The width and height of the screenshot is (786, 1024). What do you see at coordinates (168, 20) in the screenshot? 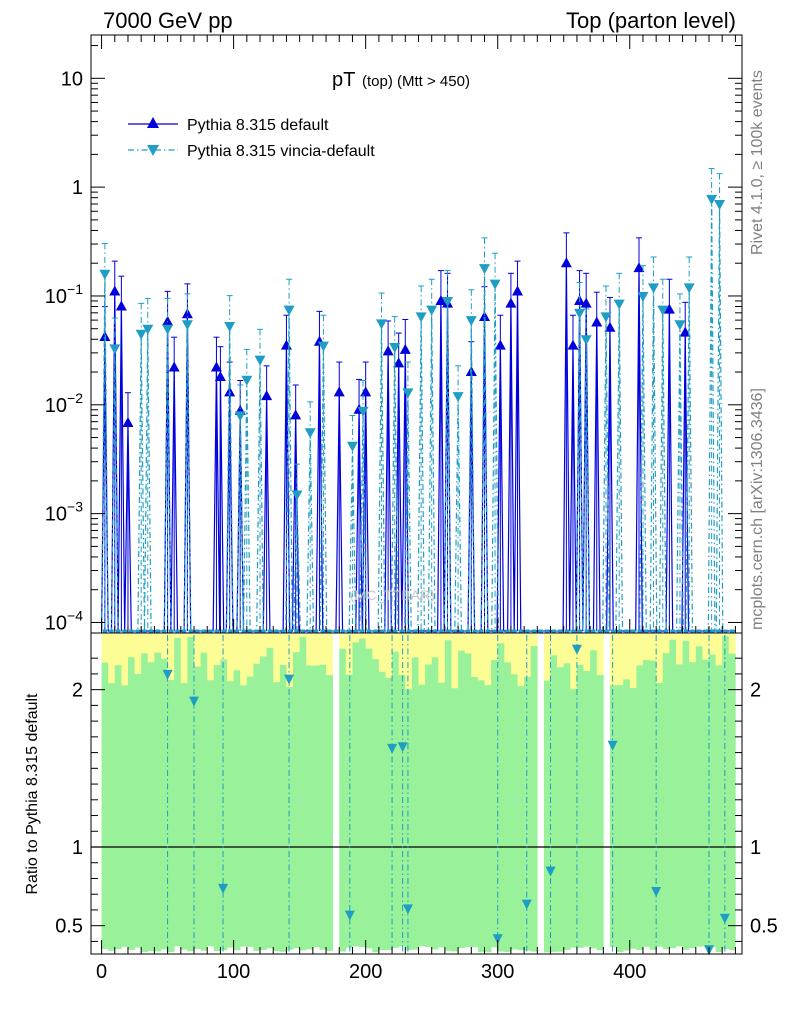
I see `header-left: 7000 GeV pp` at bounding box center [168, 20].